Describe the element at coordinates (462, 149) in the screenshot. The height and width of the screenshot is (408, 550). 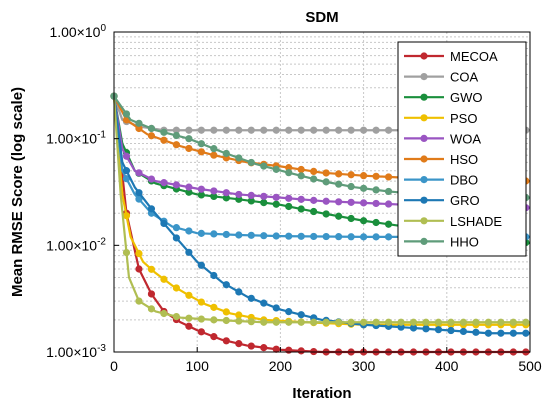
I see `legend: MECOA COA GWO PSO WOA HSO DBO GRO LSHADE HHO` at that location.